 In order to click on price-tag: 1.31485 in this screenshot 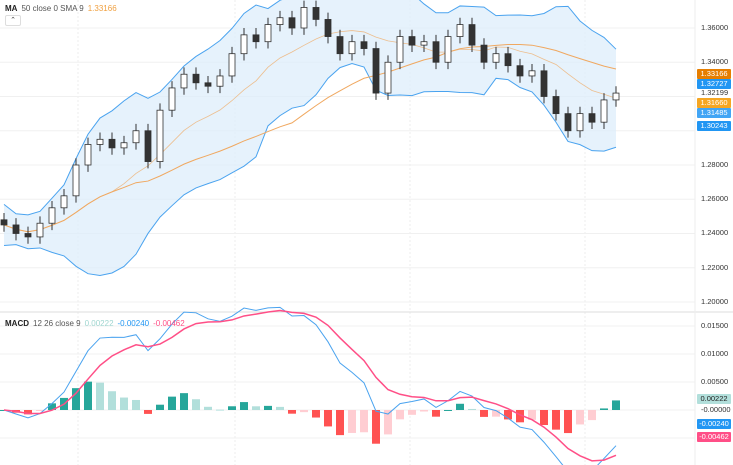, I will do `click(714, 113)`.